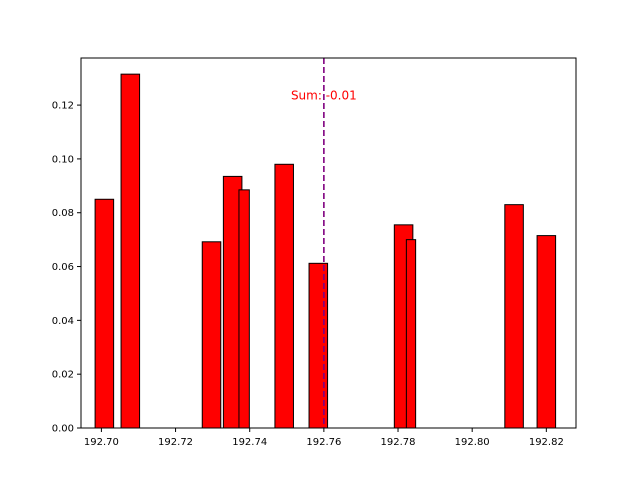  I want to click on x-tick-label-6: 192.82, so click(546, 442).